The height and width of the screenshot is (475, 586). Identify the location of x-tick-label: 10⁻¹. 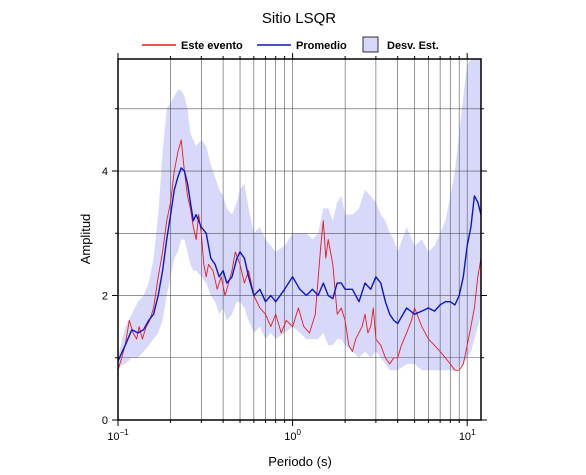
(118, 435).